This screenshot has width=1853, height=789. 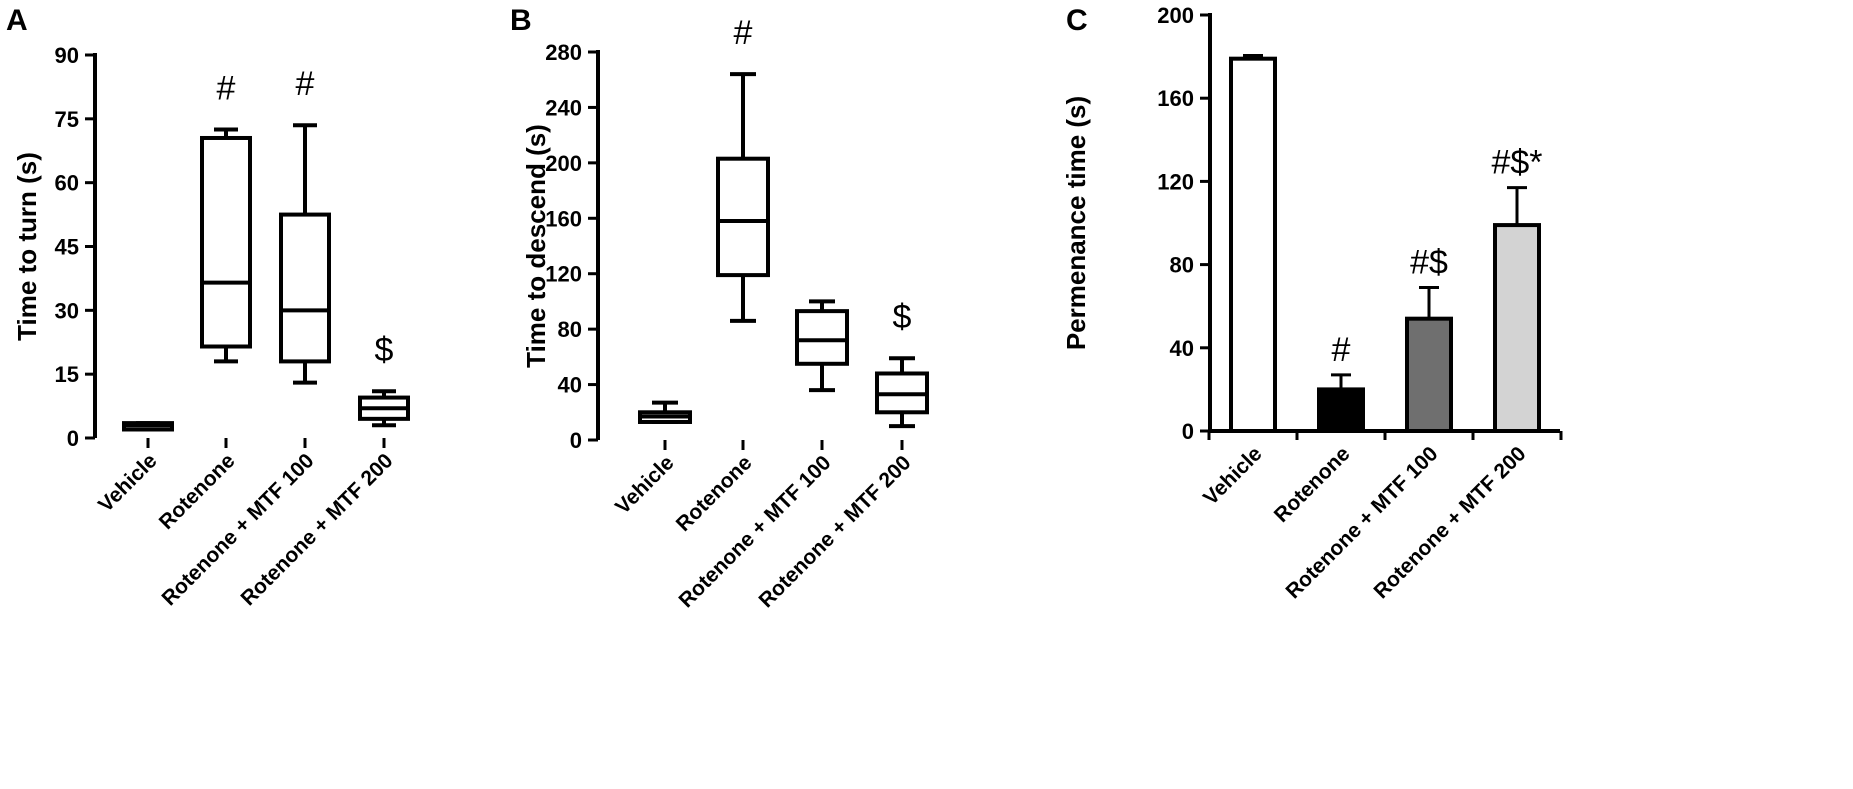 What do you see at coordinates (67, 247) in the screenshot?
I see `y-tick-label: 45` at bounding box center [67, 247].